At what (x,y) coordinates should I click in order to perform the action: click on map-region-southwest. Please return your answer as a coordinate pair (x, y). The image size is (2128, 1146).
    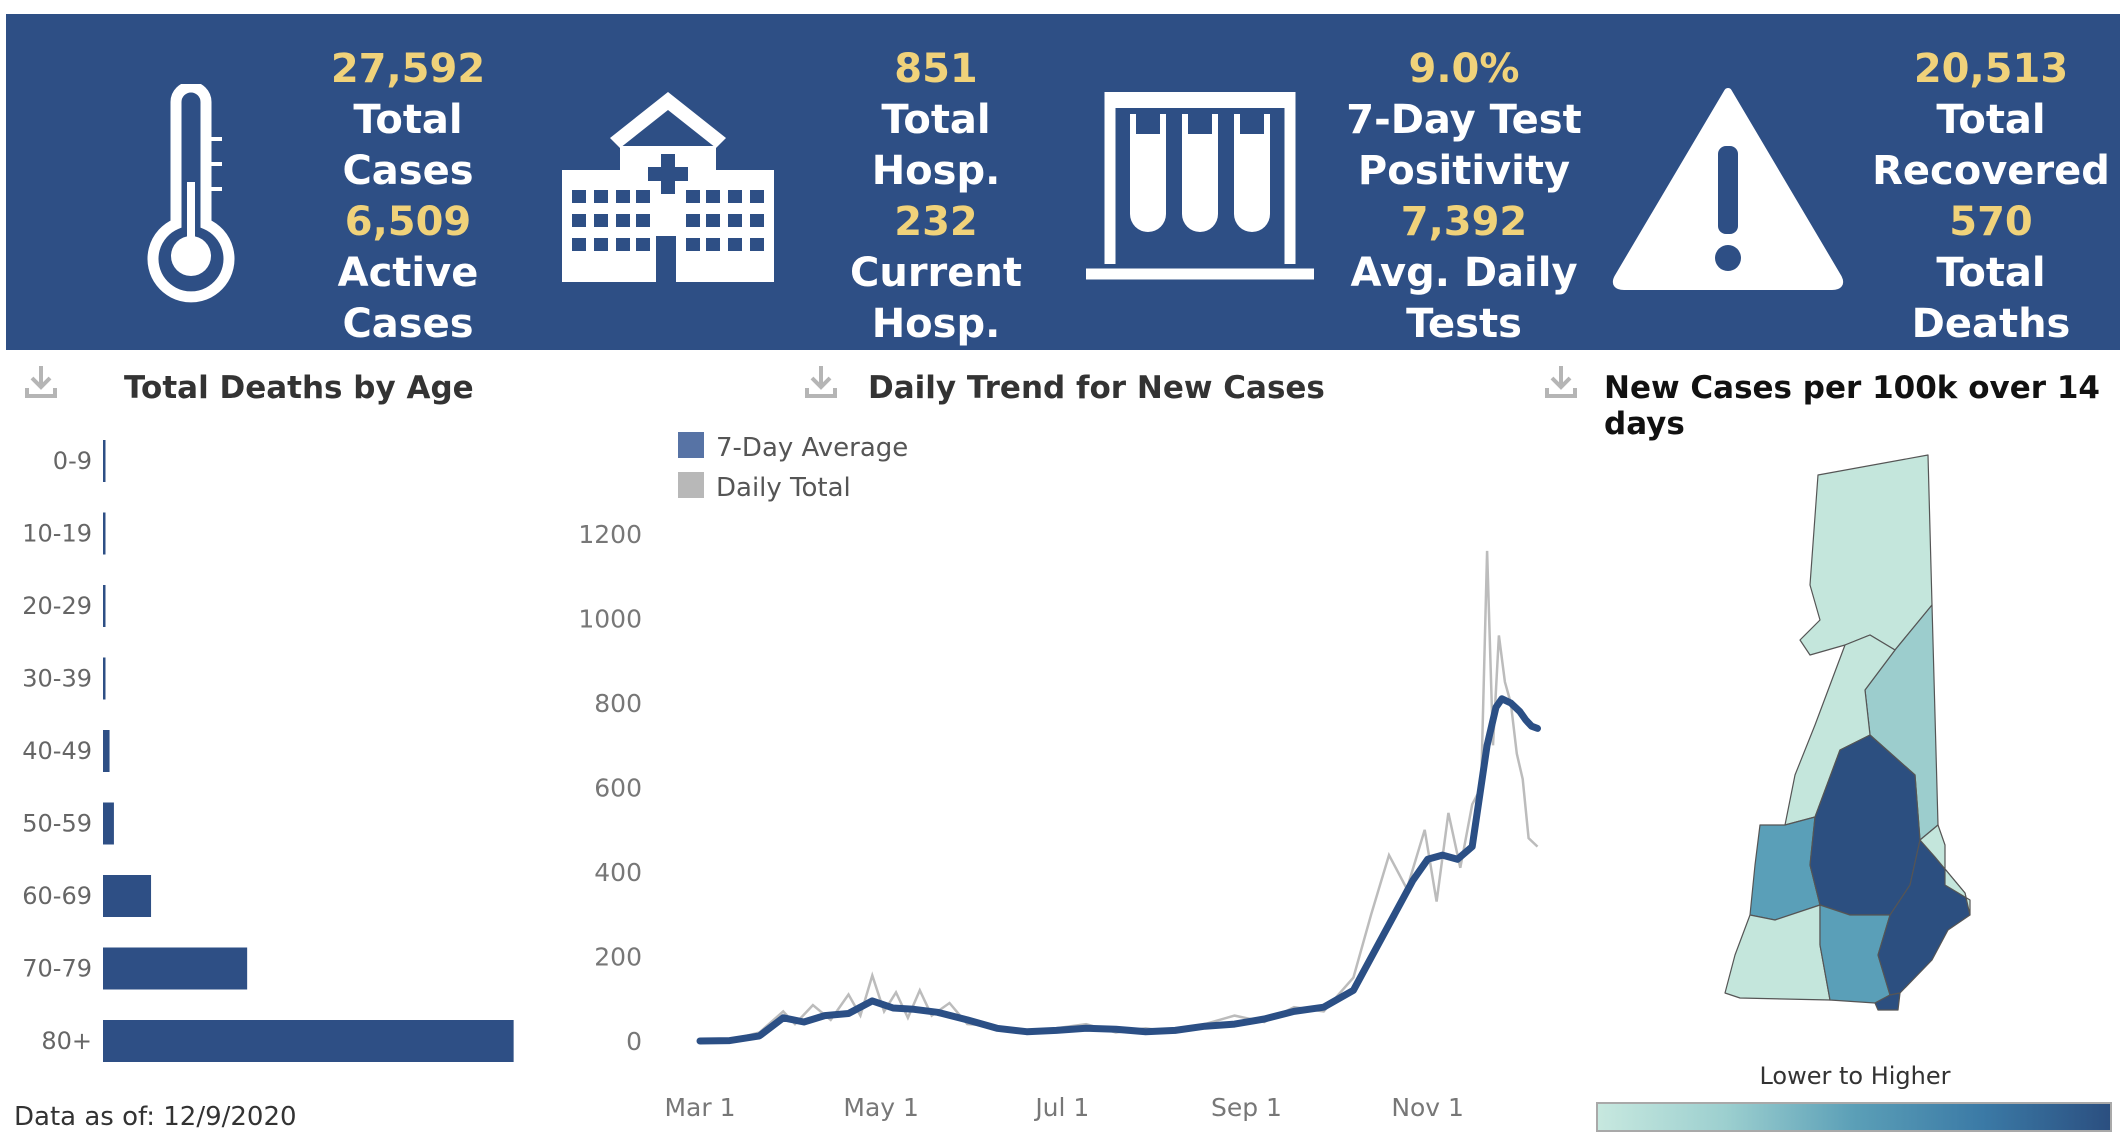
    Looking at the image, I should click on (1777, 952).